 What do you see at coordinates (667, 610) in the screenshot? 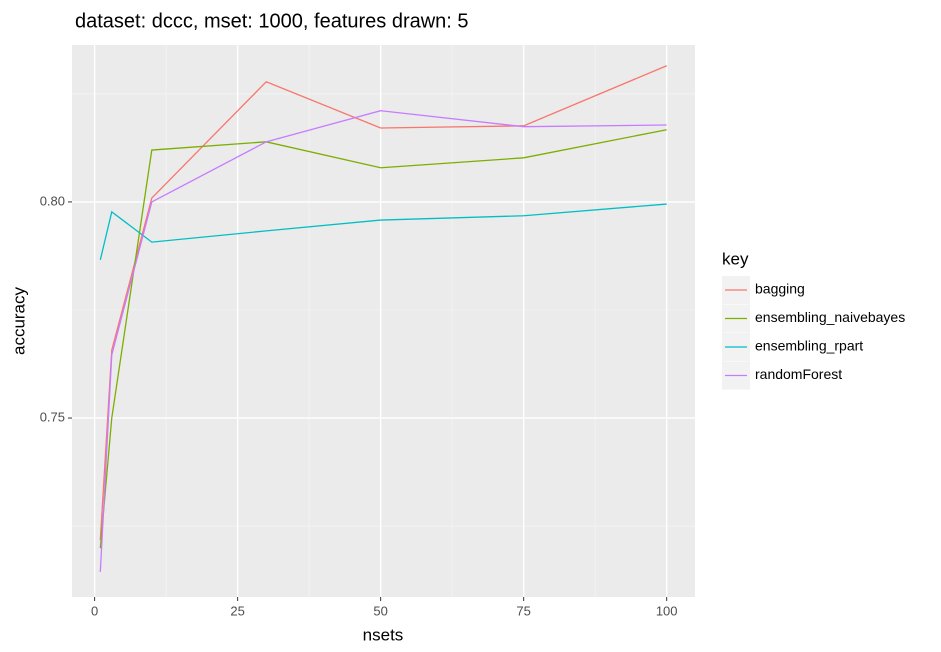
I see `x-tick-label: 100` at bounding box center [667, 610].